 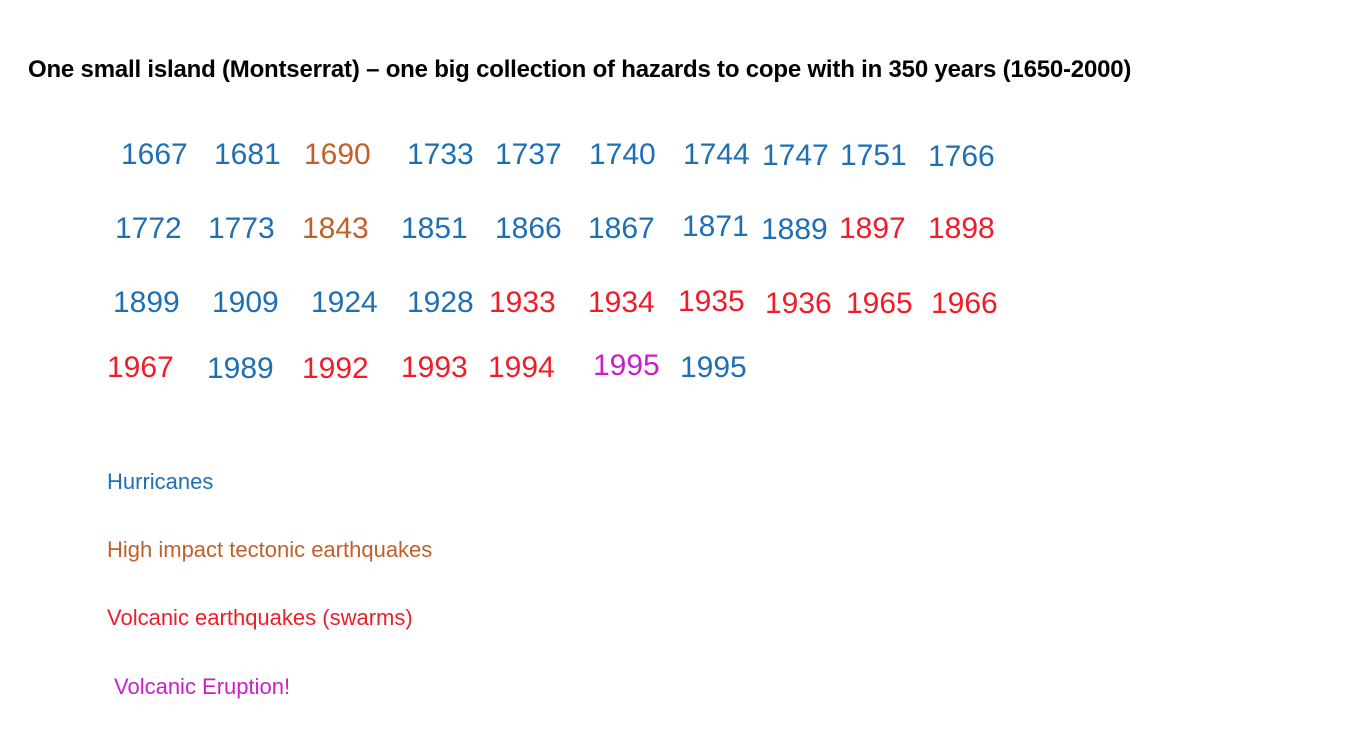 What do you see at coordinates (148, 228) in the screenshot?
I see `year-label: 1772` at bounding box center [148, 228].